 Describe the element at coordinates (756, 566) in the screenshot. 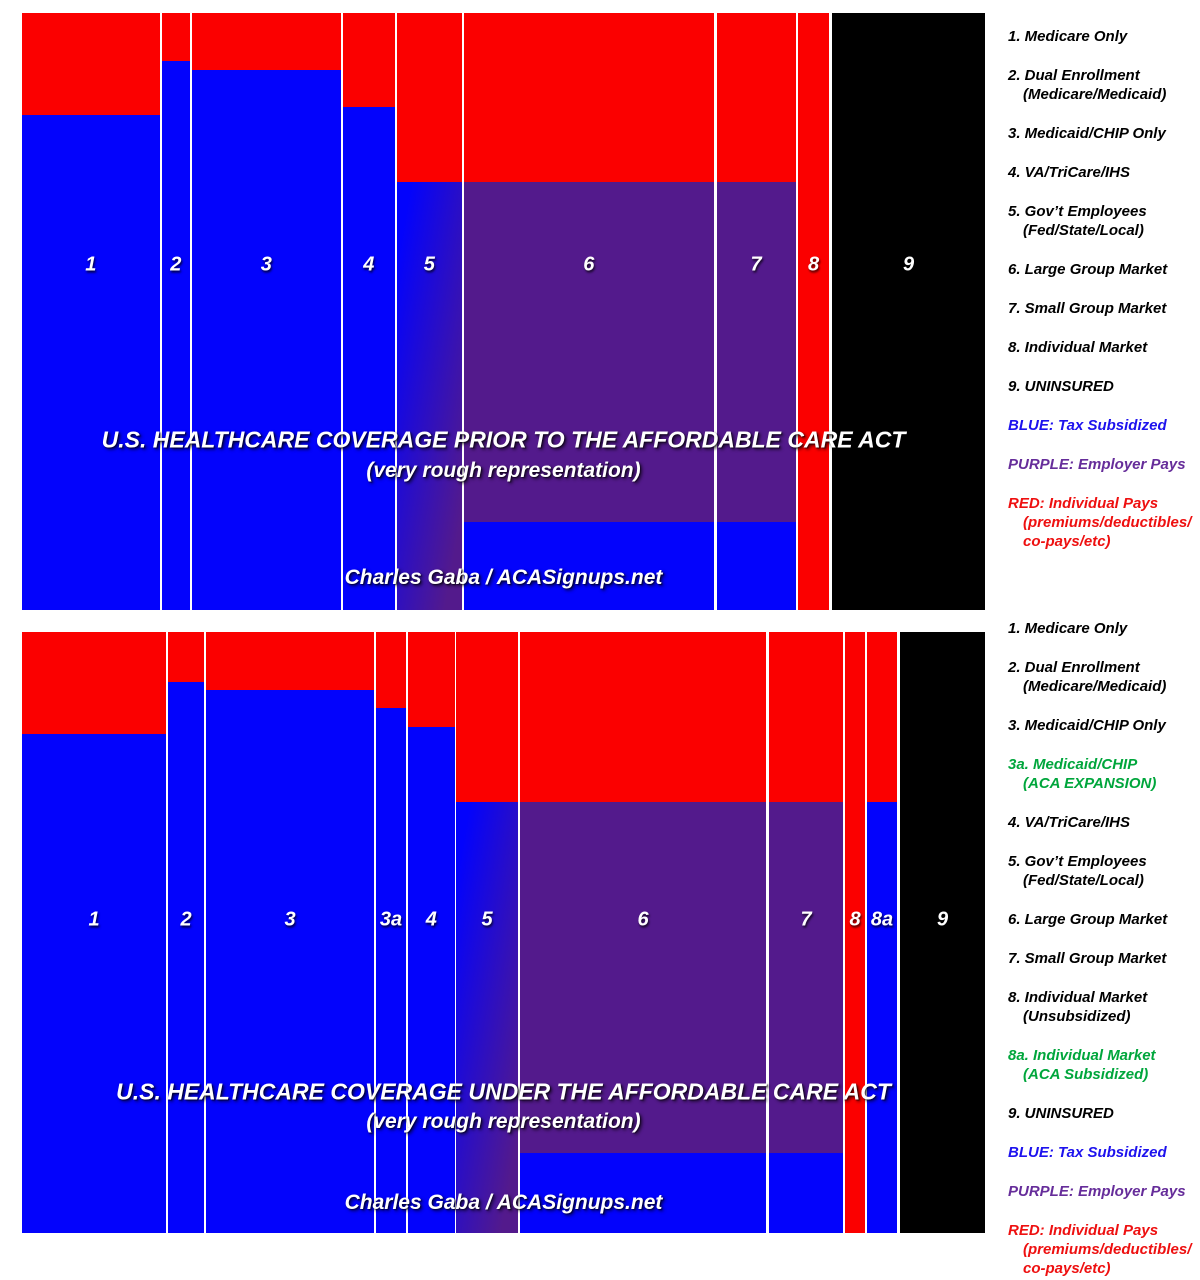

I see `segment-blue-col7` at that location.